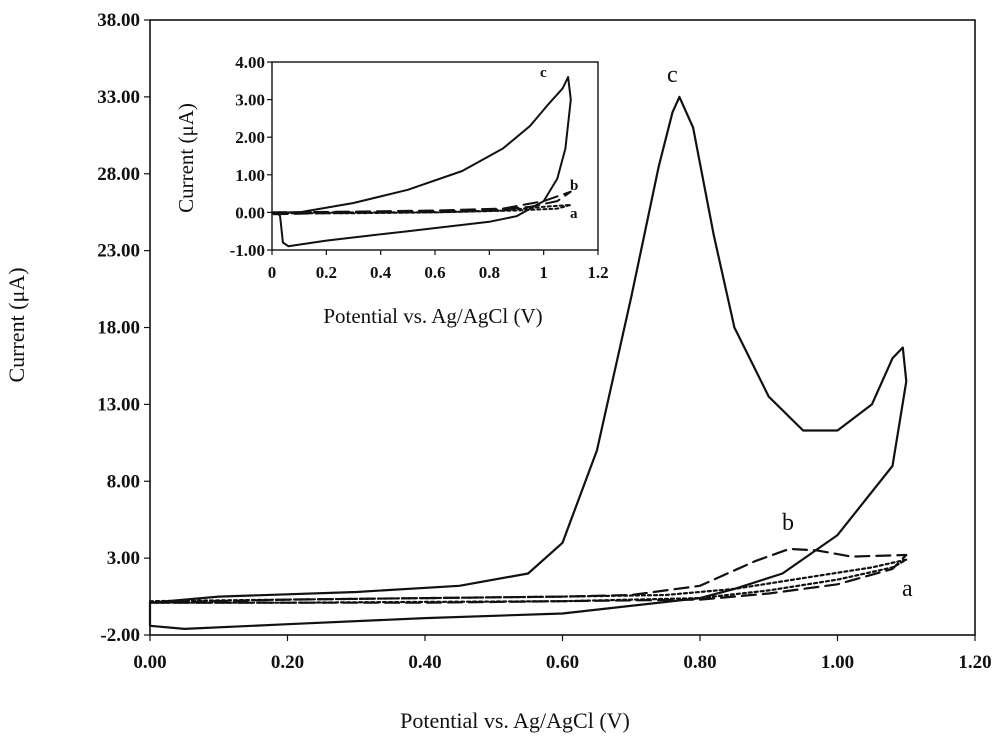 The height and width of the screenshot is (740, 1000). What do you see at coordinates (434, 272) in the screenshot?
I see `inset-x-tick-label: 0.6` at bounding box center [434, 272].